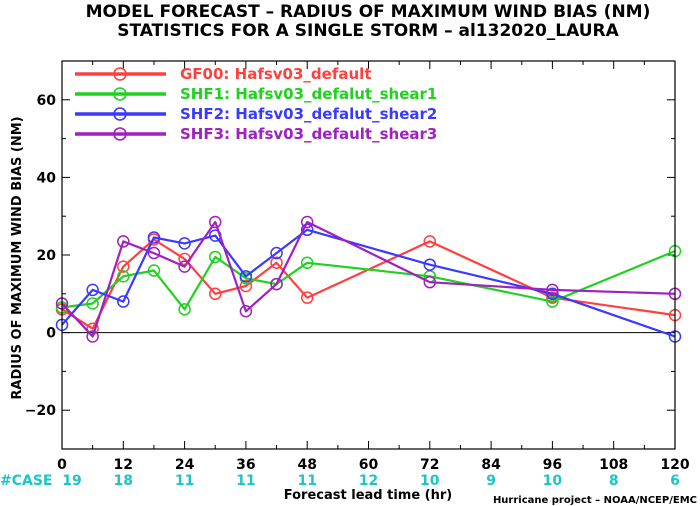 Image resolution: width=700 pixels, height=506 pixels. I want to click on y-tick-label: 0, so click(51, 334).